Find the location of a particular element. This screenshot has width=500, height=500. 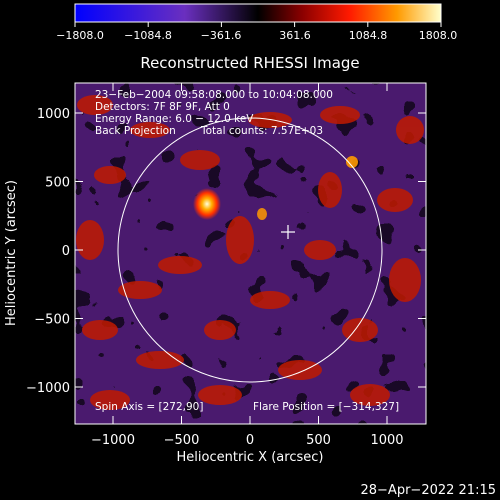

x-tick-label-1: −1000 is located at coordinates (113, 440).